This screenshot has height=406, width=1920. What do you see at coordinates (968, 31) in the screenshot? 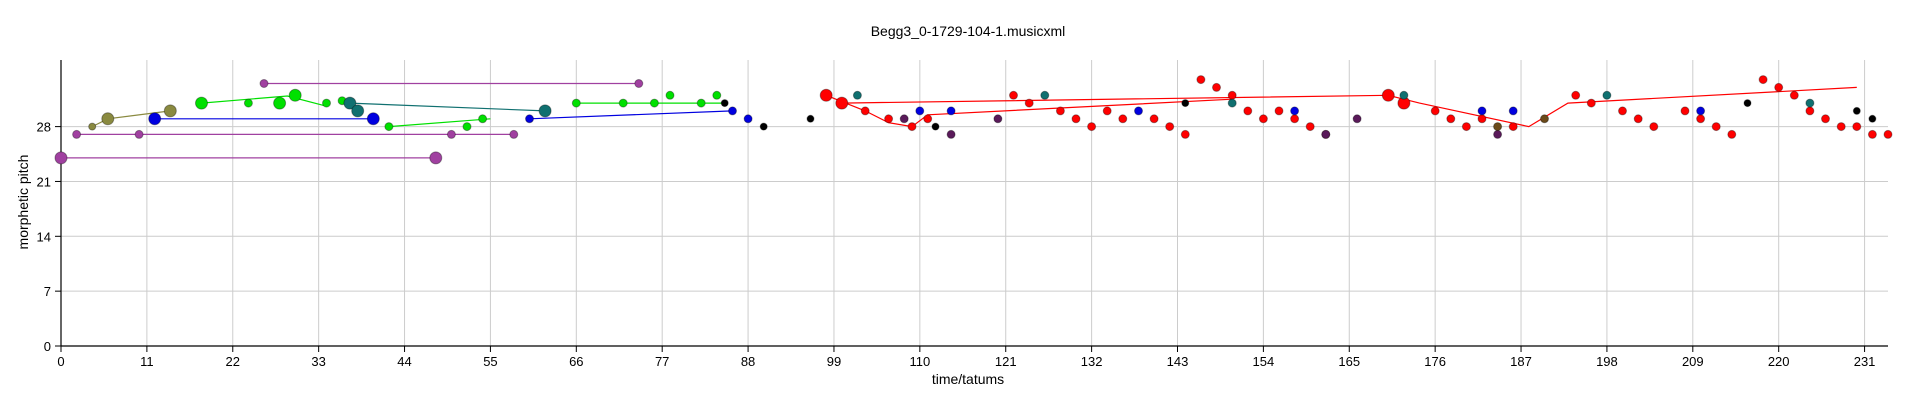
I see `chart-title: Begg3_0-1729-104-1.musicxml` at bounding box center [968, 31].